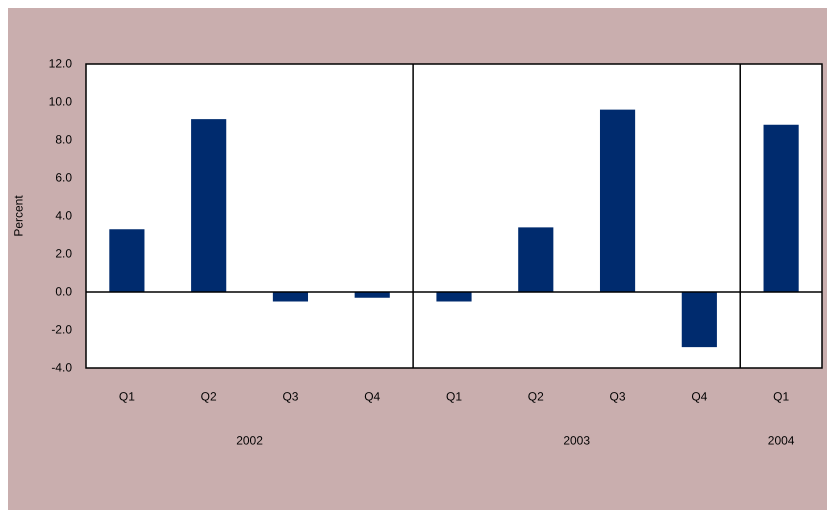  Describe the element at coordinates (61, 329) in the screenshot. I see `y-tick-label: -2.0` at that location.